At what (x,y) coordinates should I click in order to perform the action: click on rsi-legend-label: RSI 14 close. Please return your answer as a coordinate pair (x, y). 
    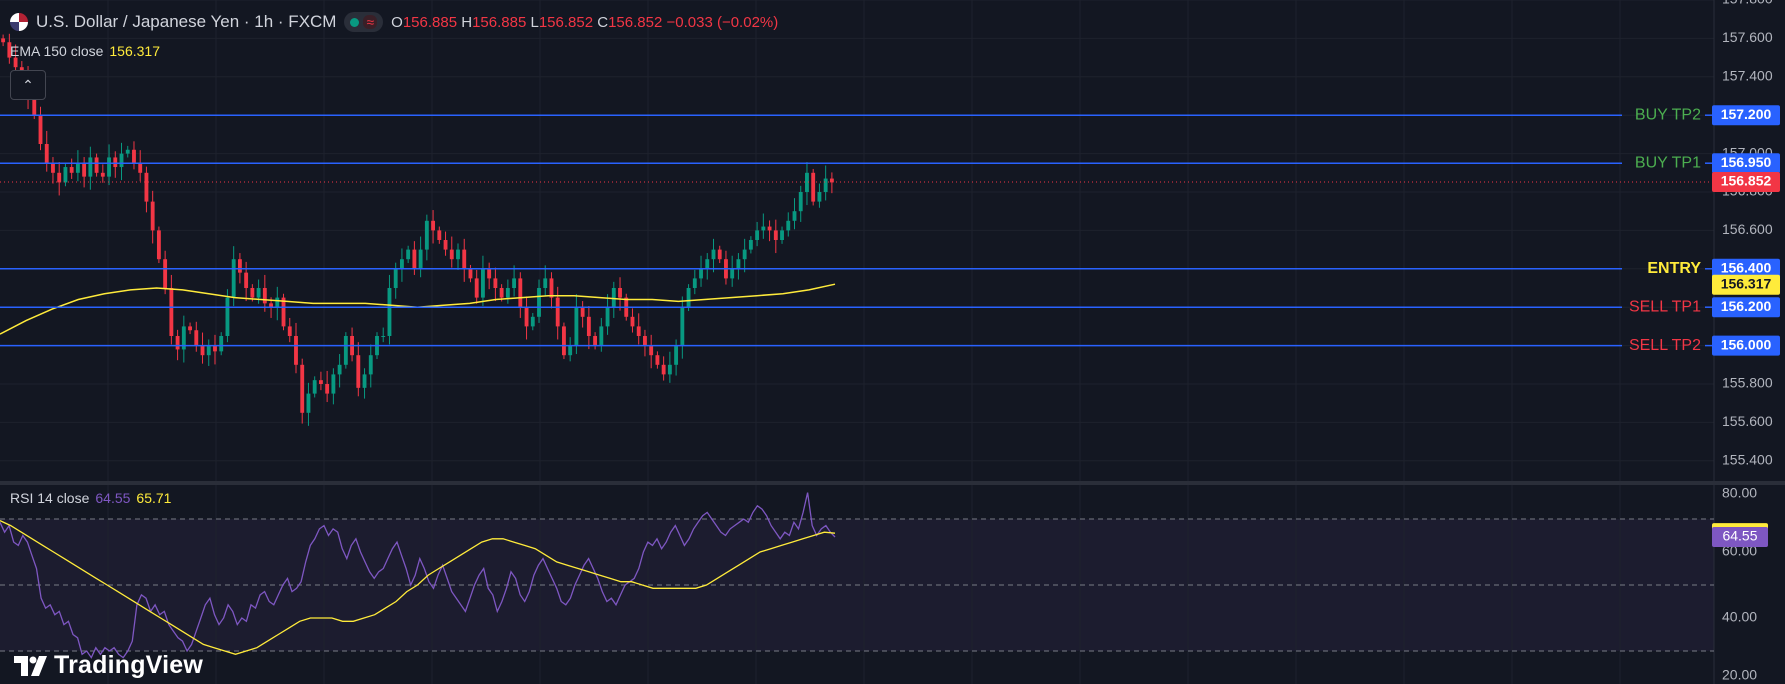
    Looking at the image, I should click on (50, 498).